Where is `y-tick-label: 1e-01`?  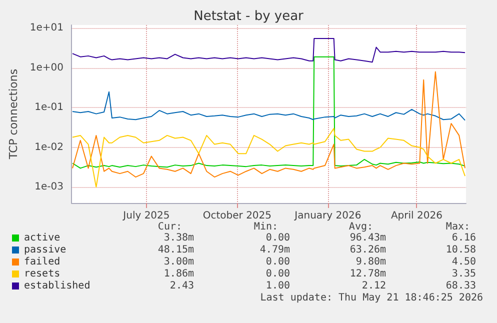 y-tick-label: 1e-01 is located at coordinates (49, 108).